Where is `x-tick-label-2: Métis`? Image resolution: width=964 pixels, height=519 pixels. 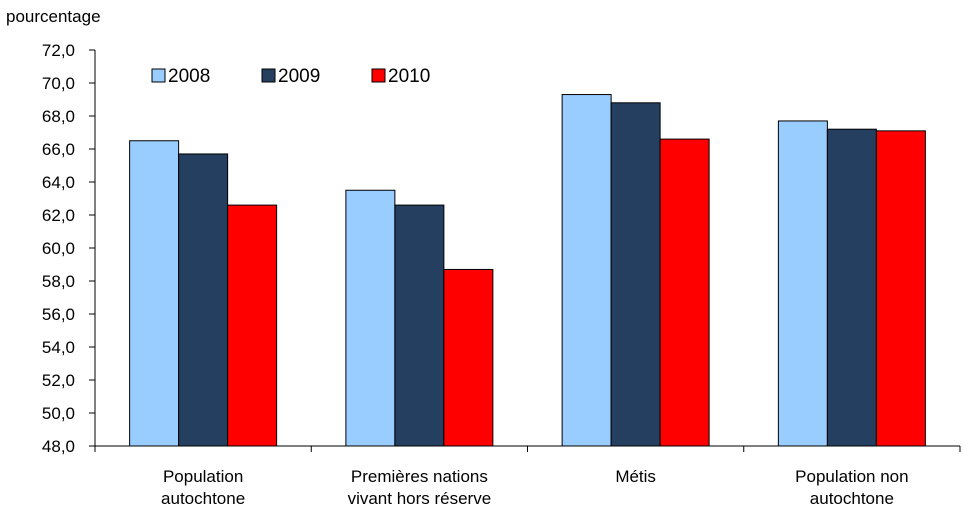 x-tick-label-2: Métis is located at coordinates (635, 476).